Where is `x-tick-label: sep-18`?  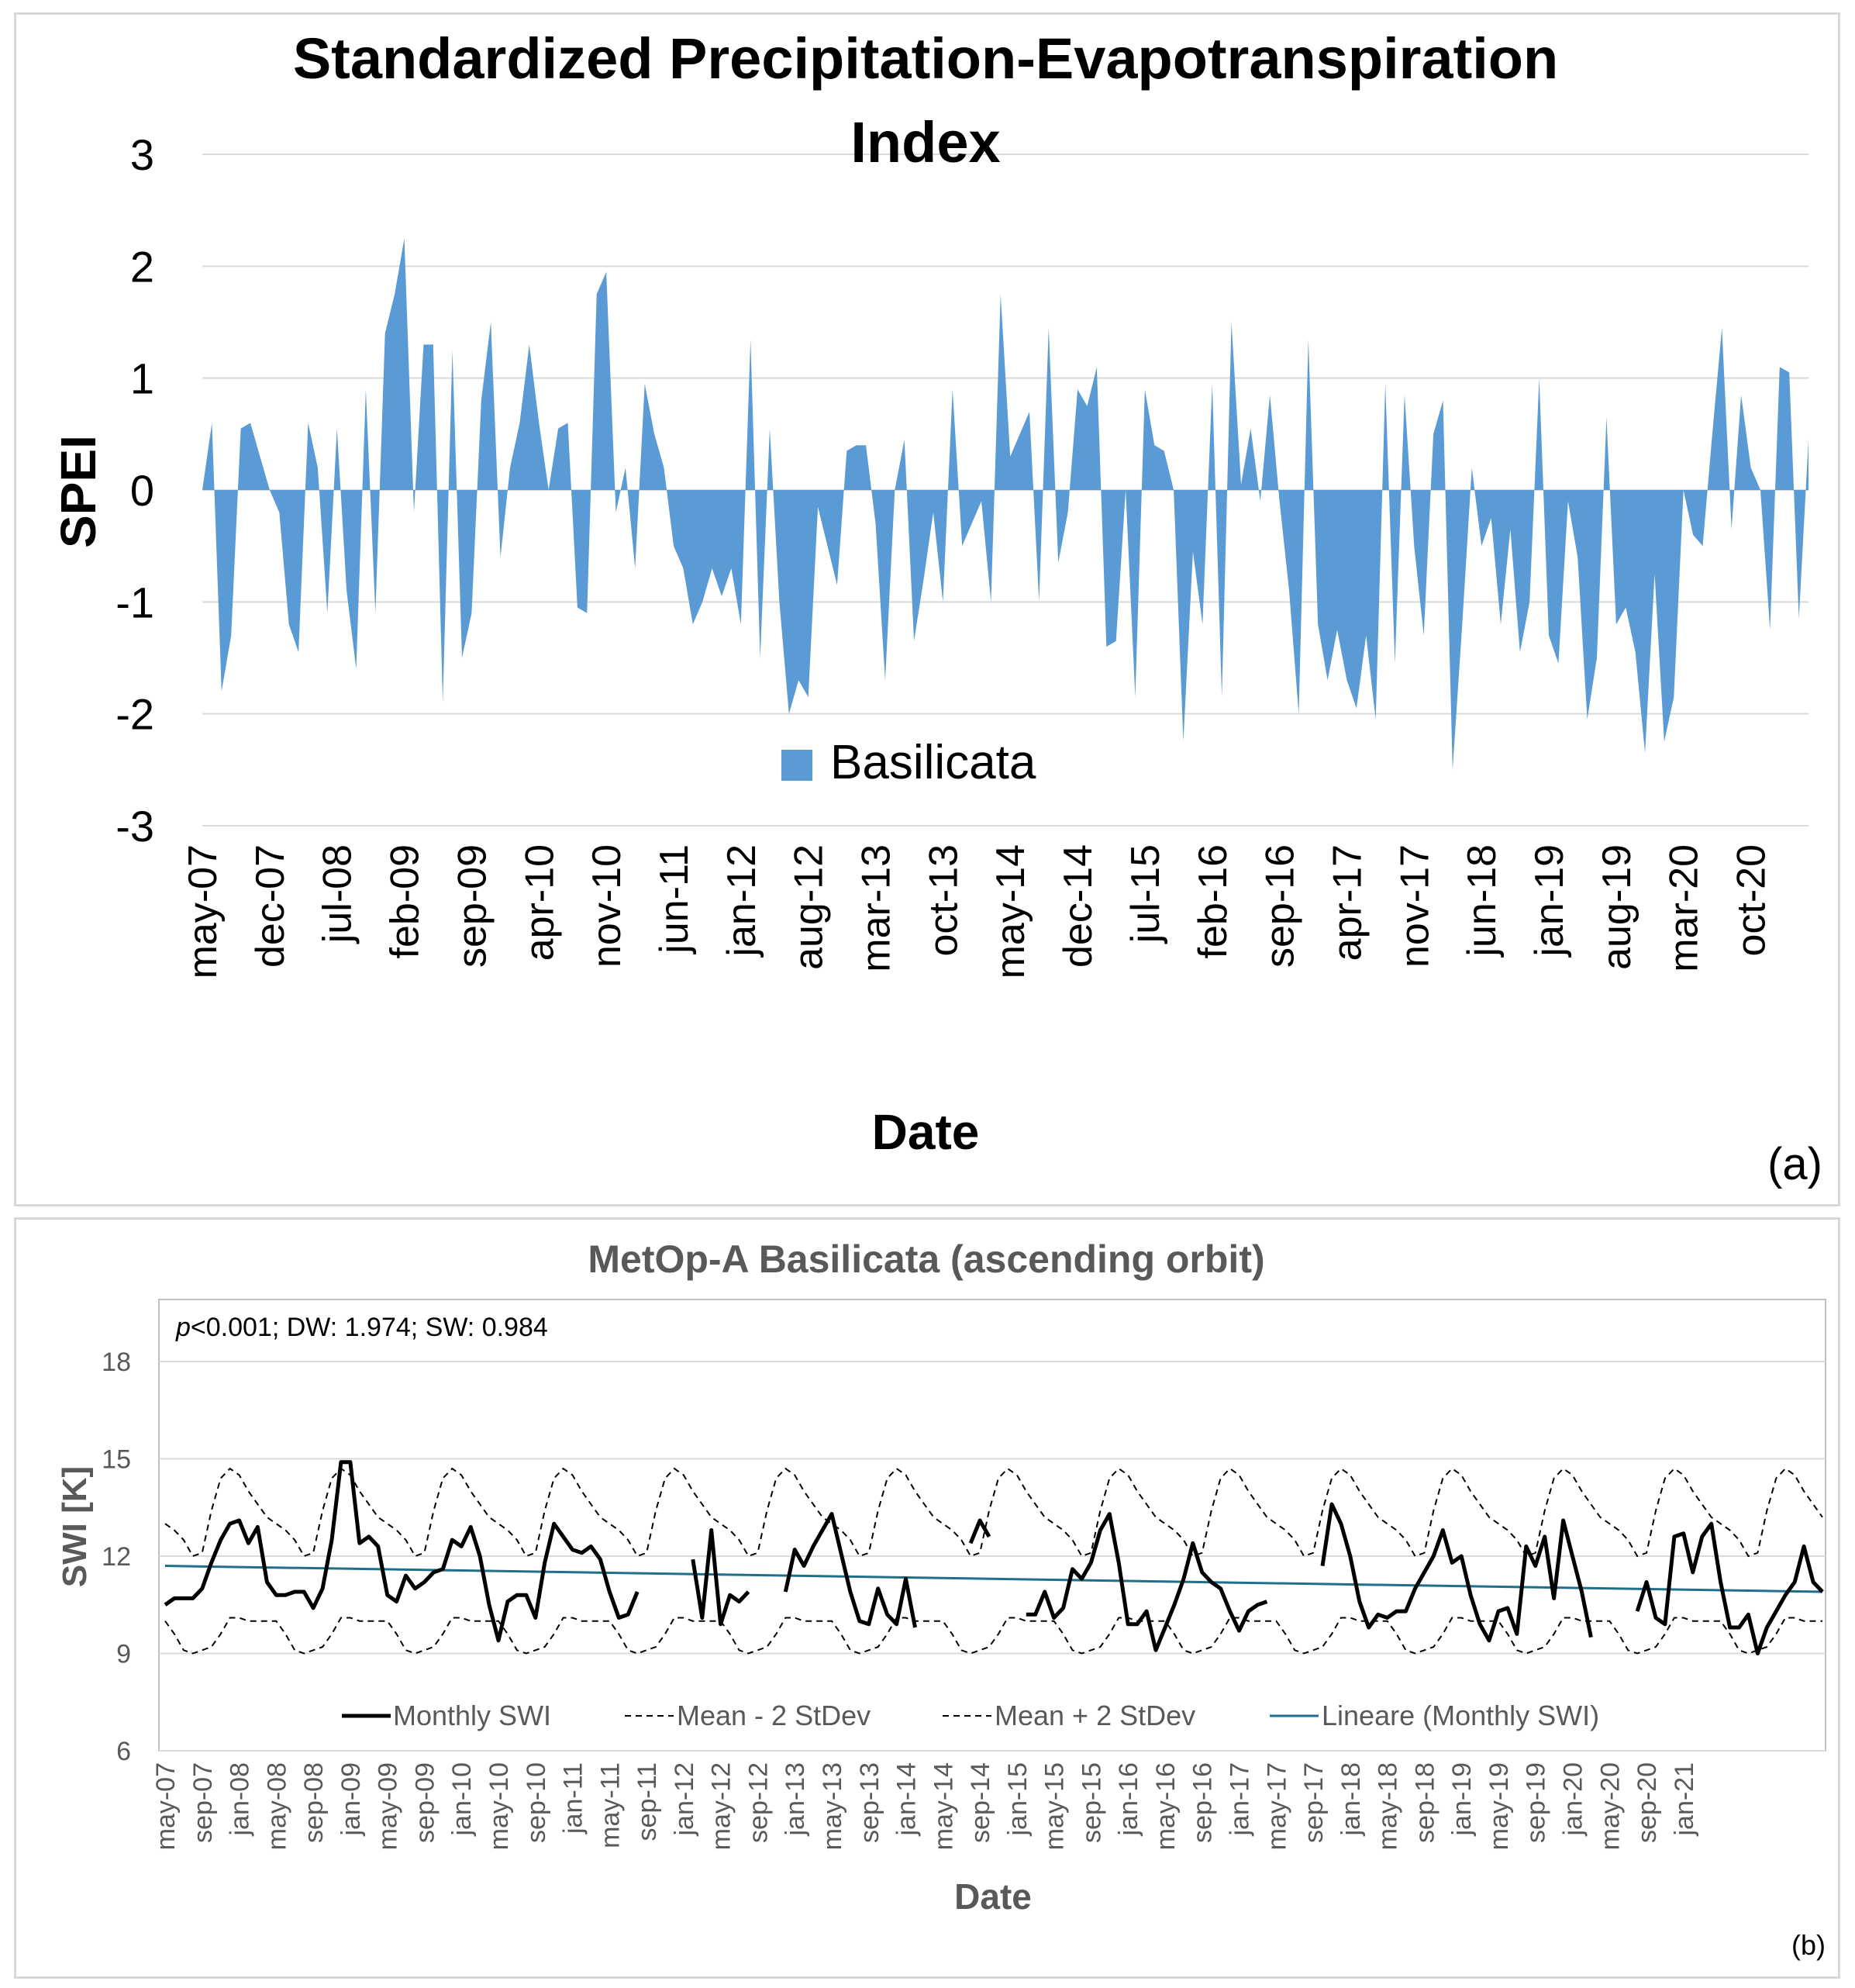
x-tick-label: sep-18 is located at coordinates (1425, 1802).